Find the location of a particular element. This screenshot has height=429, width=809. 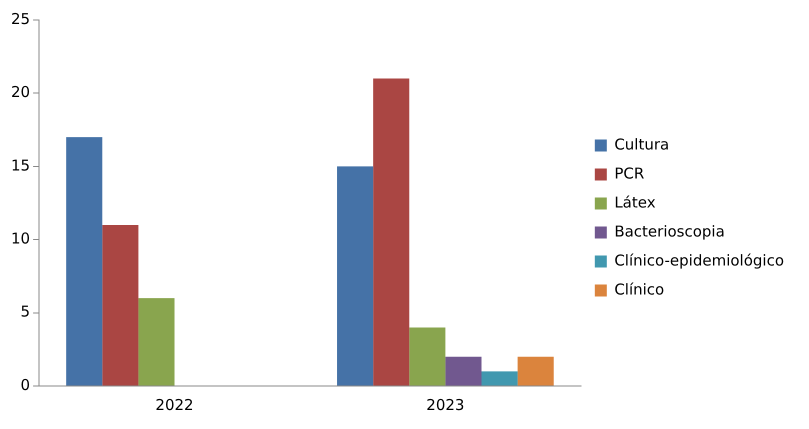

y-tick-label: 15 is located at coordinates (20, 165).